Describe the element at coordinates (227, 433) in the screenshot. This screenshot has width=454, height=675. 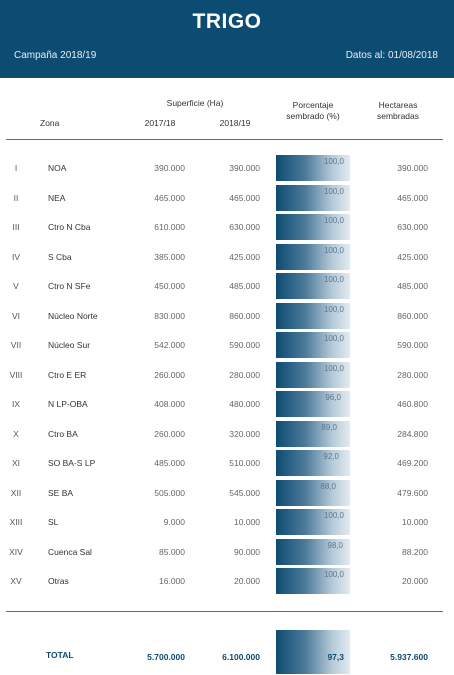
I see `table-row: X Ctro BA 260.000 320.000 89,0 284.800` at that location.